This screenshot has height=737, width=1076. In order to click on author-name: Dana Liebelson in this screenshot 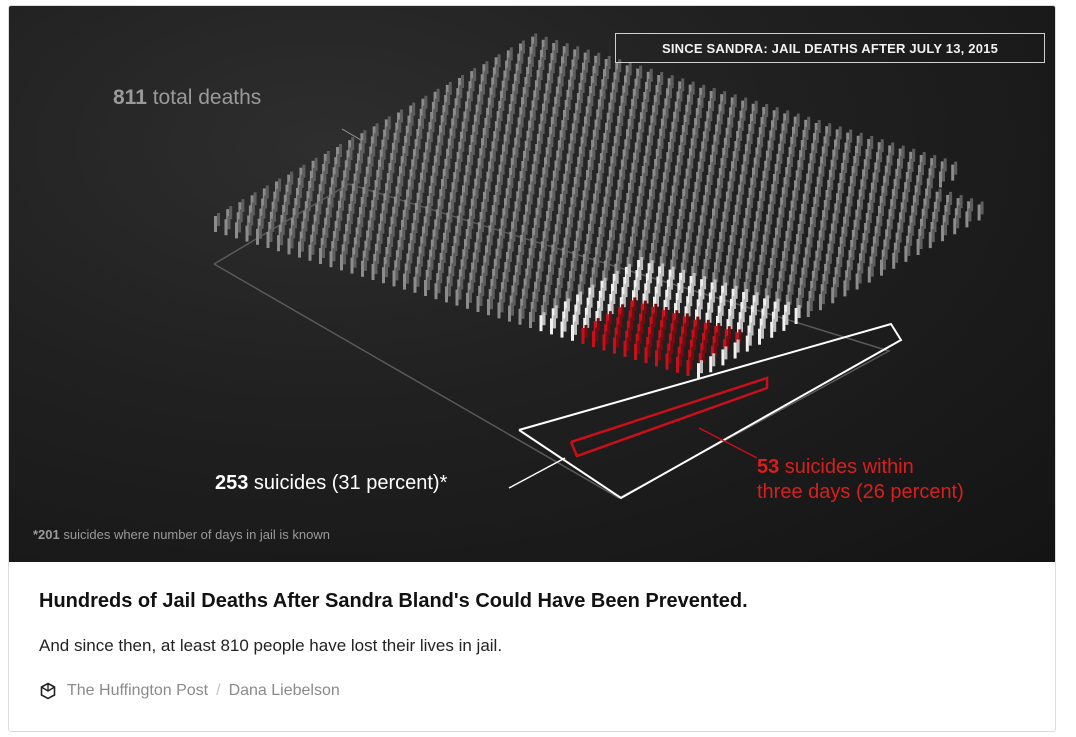, I will do `click(284, 690)`.